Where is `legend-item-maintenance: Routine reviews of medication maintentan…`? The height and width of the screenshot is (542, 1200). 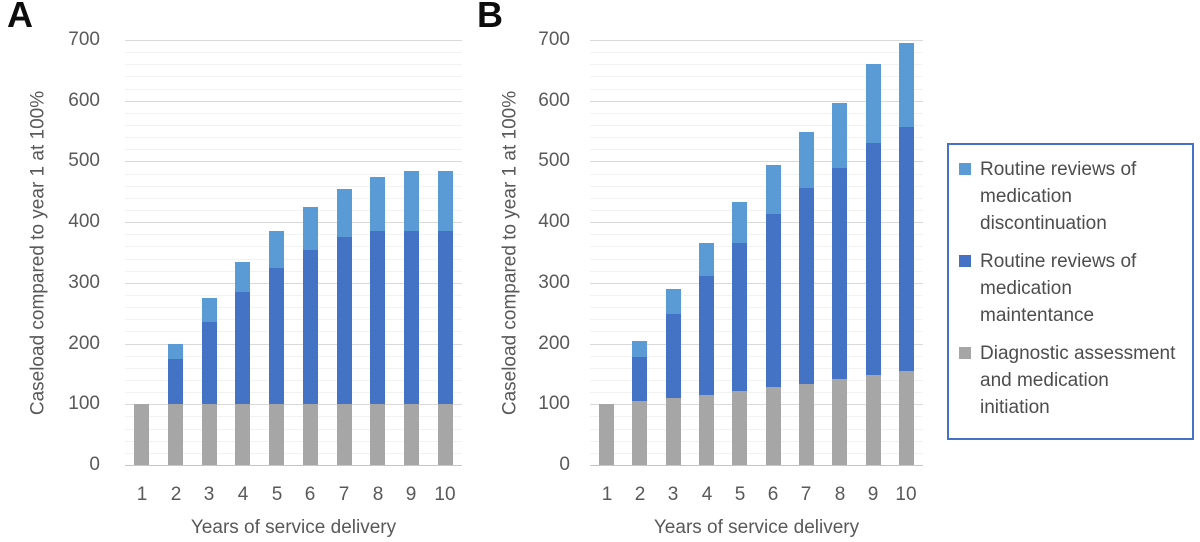
legend-item-maintenance: Routine reviews of medication maintentan… is located at coordinates (1071, 288).